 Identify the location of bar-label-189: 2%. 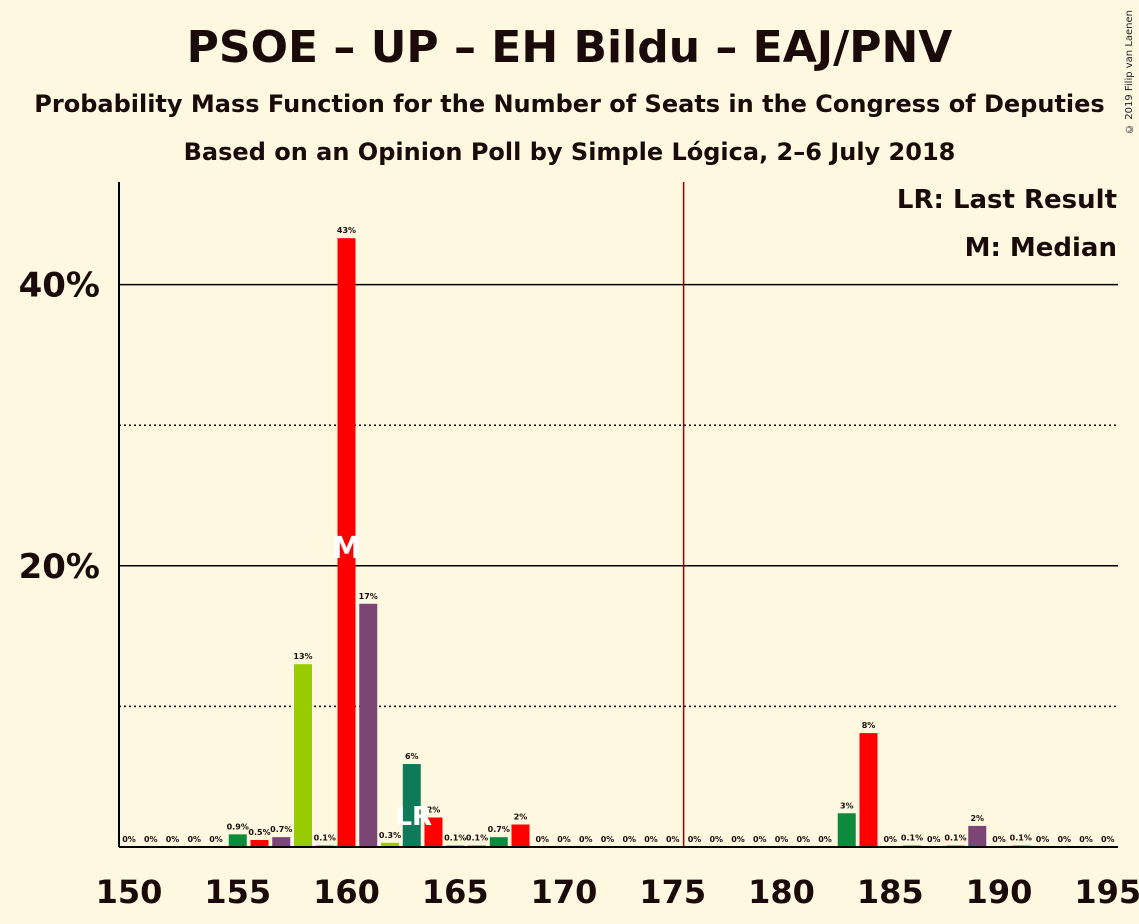
(977, 818).